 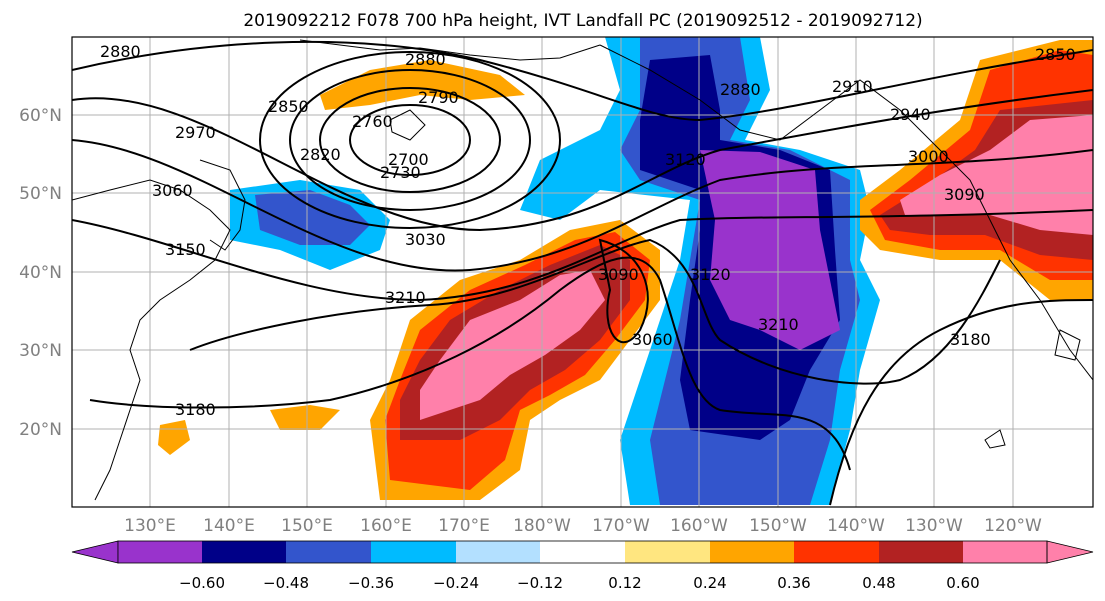 I want to click on lon-label: 150°W, so click(x=778, y=526).